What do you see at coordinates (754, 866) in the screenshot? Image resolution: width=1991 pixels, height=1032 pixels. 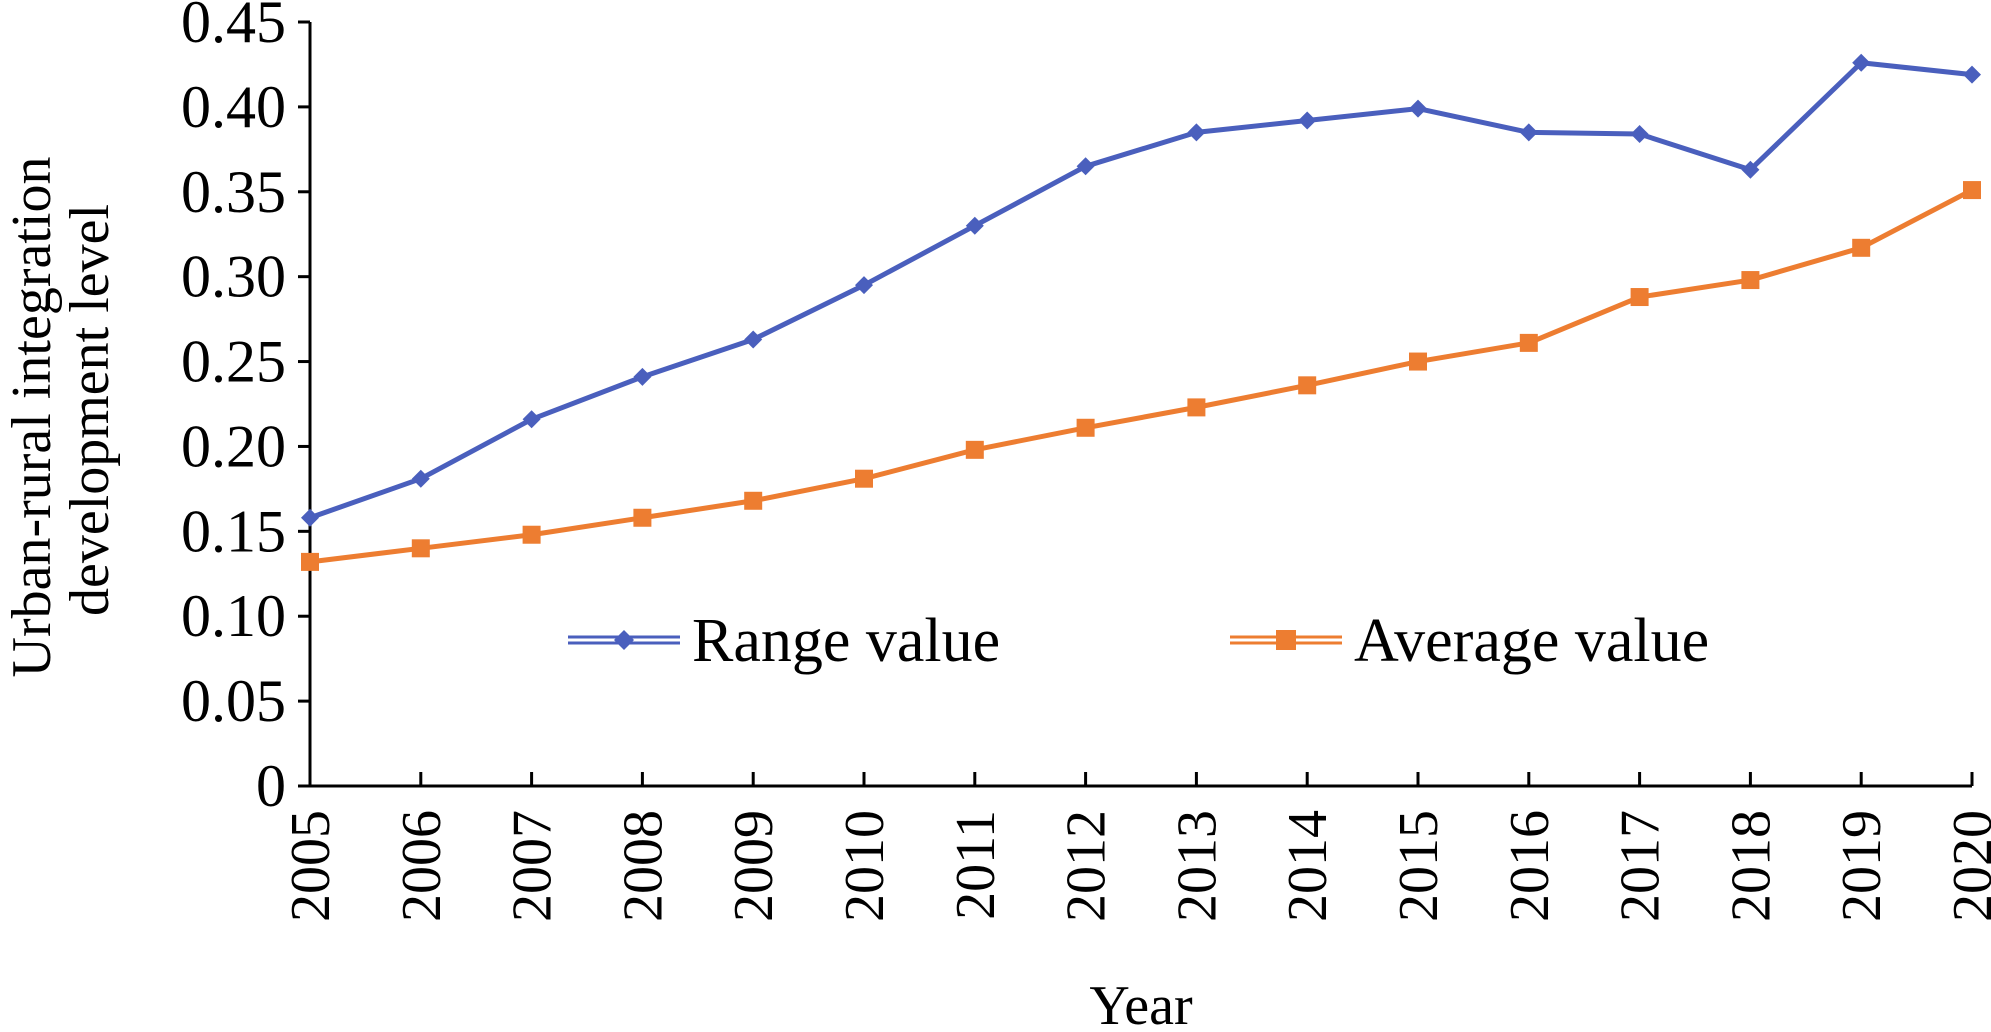 I see `x-tick-label: 2009` at bounding box center [754, 866].